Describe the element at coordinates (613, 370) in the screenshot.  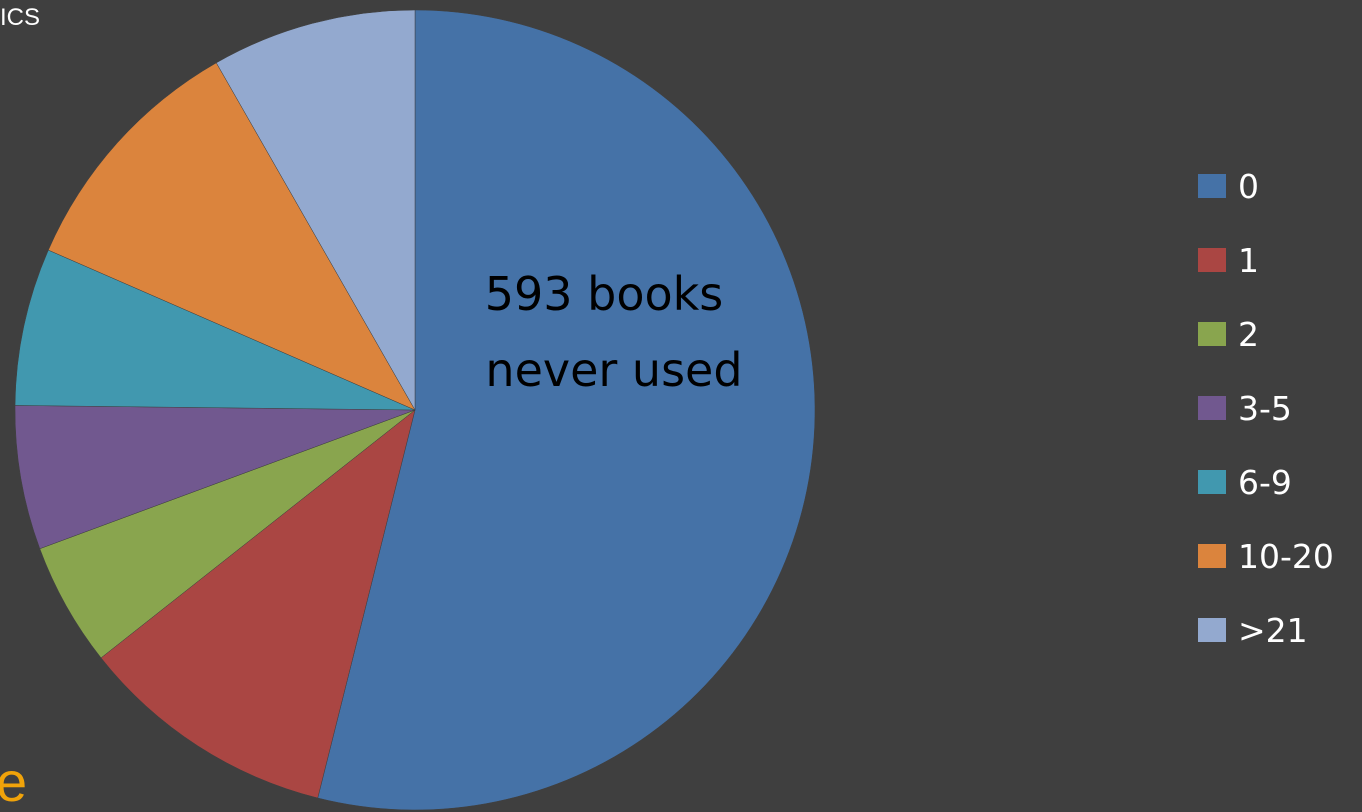
I see `pie-annotation-line-2: never used` at that location.